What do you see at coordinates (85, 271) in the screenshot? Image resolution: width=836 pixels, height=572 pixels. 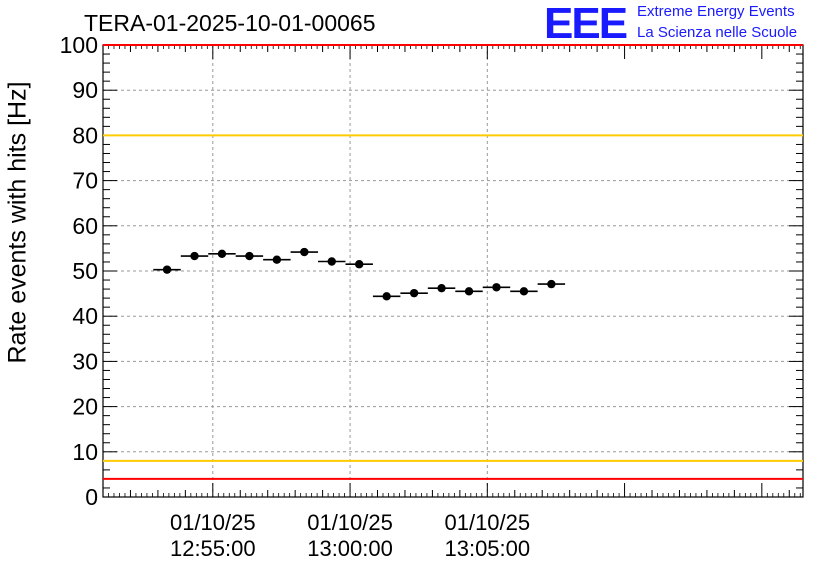 I see `y-tick-label: 50` at bounding box center [85, 271].